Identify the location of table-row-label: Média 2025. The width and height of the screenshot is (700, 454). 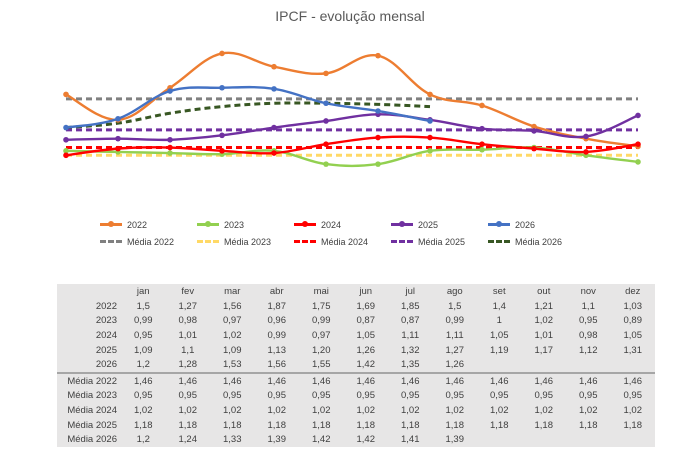
(92, 425).